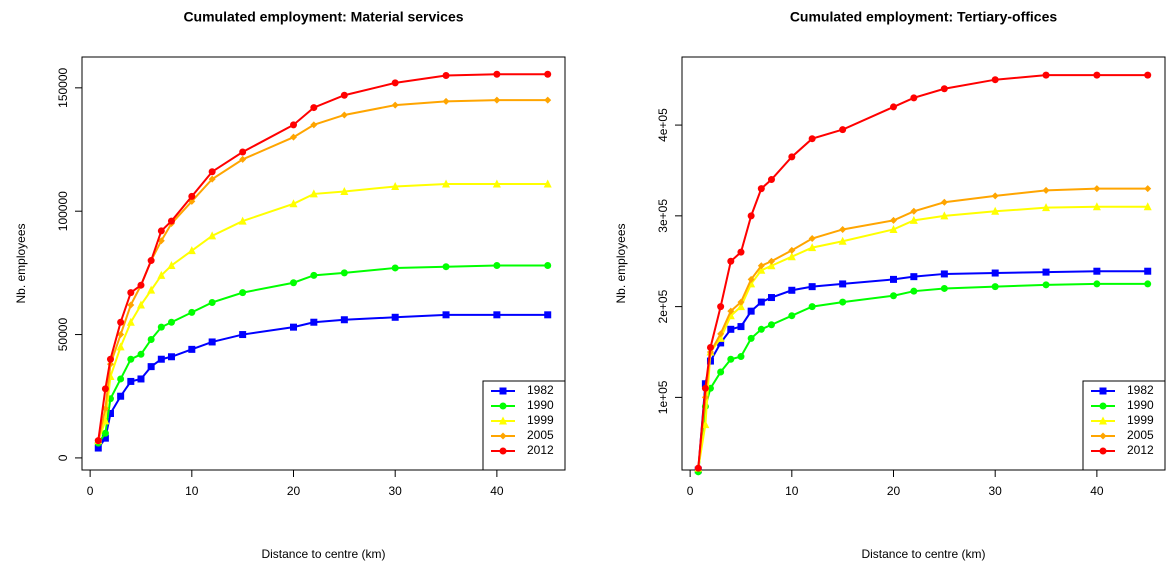 This screenshot has height=570, width=1168. What do you see at coordinates (524, 425) in the screenshot?
I see `legend-box` at bounding box center [524, 425].